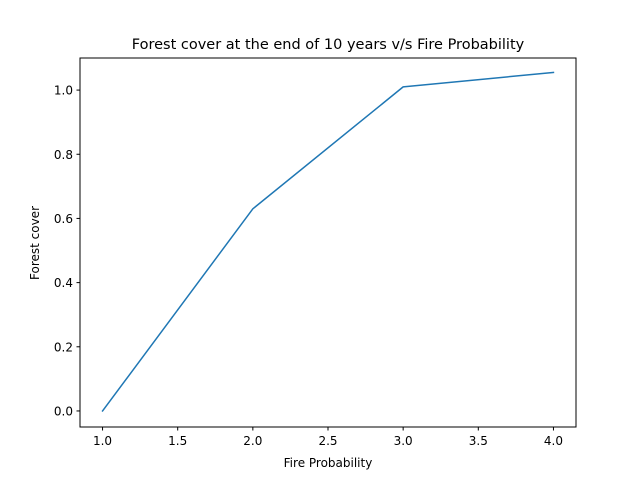 The image size is (640, 480). What do you see at coordinates (63, 411) in the screenshot?
I see `y-tick-label: 0.0` at bounding box center [63, 411].